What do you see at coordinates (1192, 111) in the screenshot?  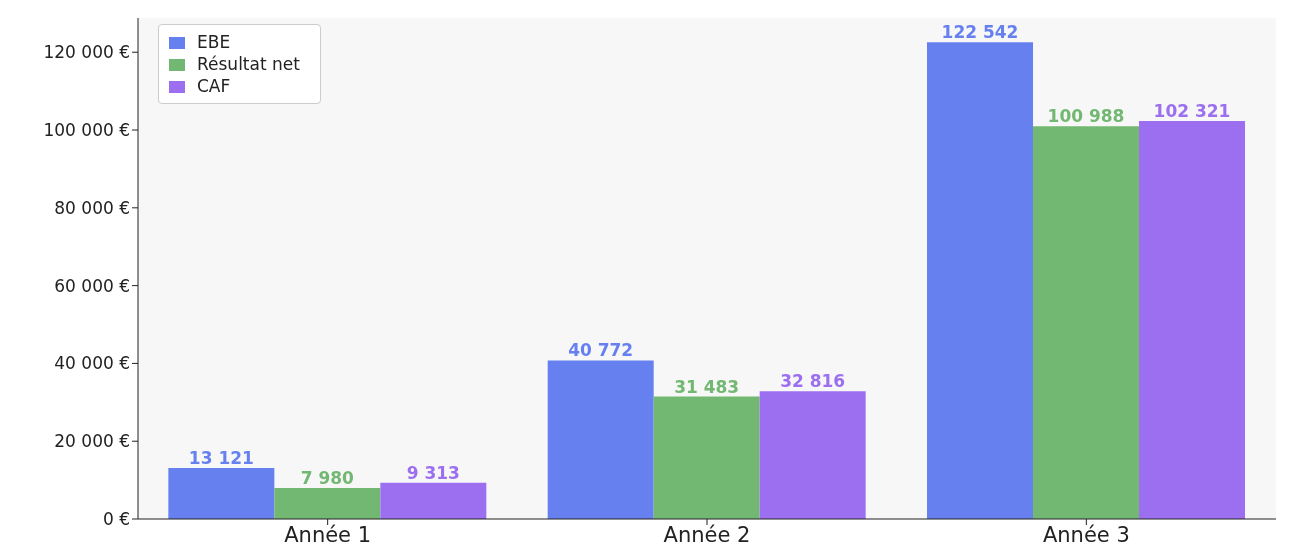 I see `data-label: 102 321` at bounding box center [1192, 111].